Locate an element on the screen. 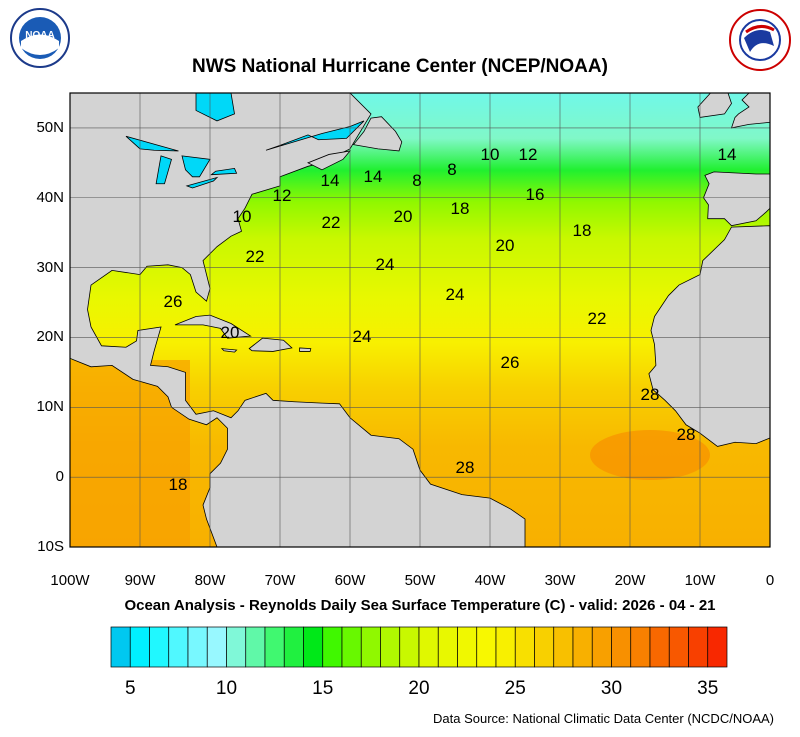 Image resolution: width=800 pixels, height=737 pixels. lat-tick-label: 40N is located at coordinates (50, 197).